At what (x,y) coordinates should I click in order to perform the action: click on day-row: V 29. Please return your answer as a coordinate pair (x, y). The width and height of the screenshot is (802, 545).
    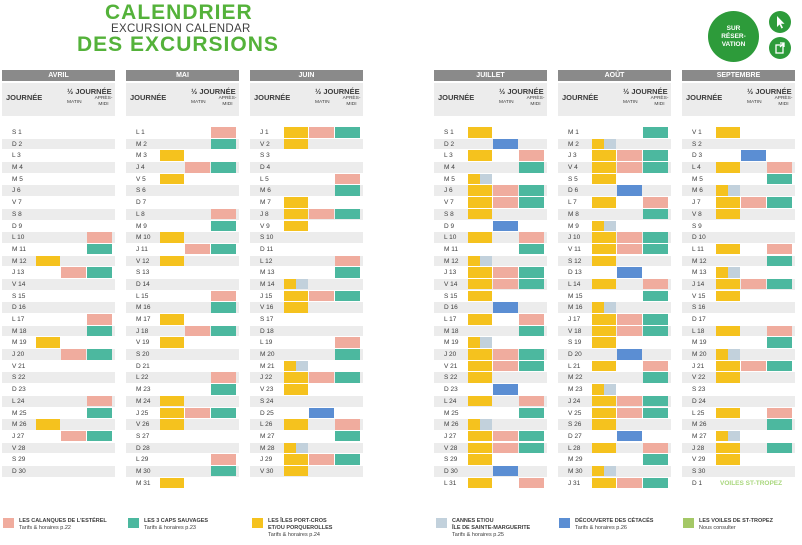
    Looking at the image, I should click on (738, 460).